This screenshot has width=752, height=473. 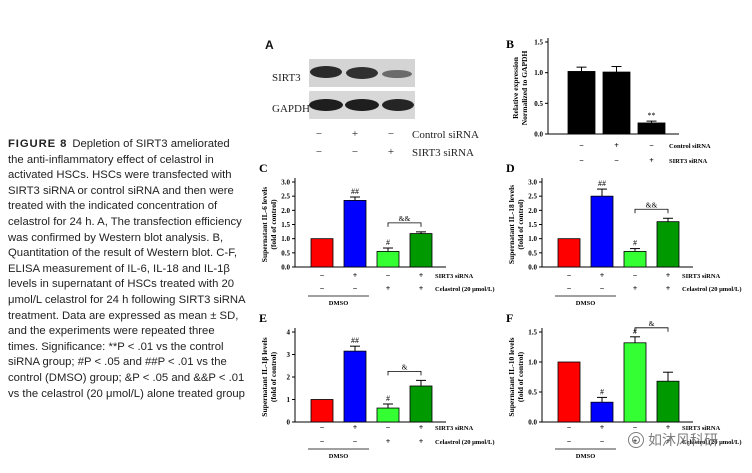 I want to click on blot-sign-sirt3-2: −, so click(x=355, y=152).